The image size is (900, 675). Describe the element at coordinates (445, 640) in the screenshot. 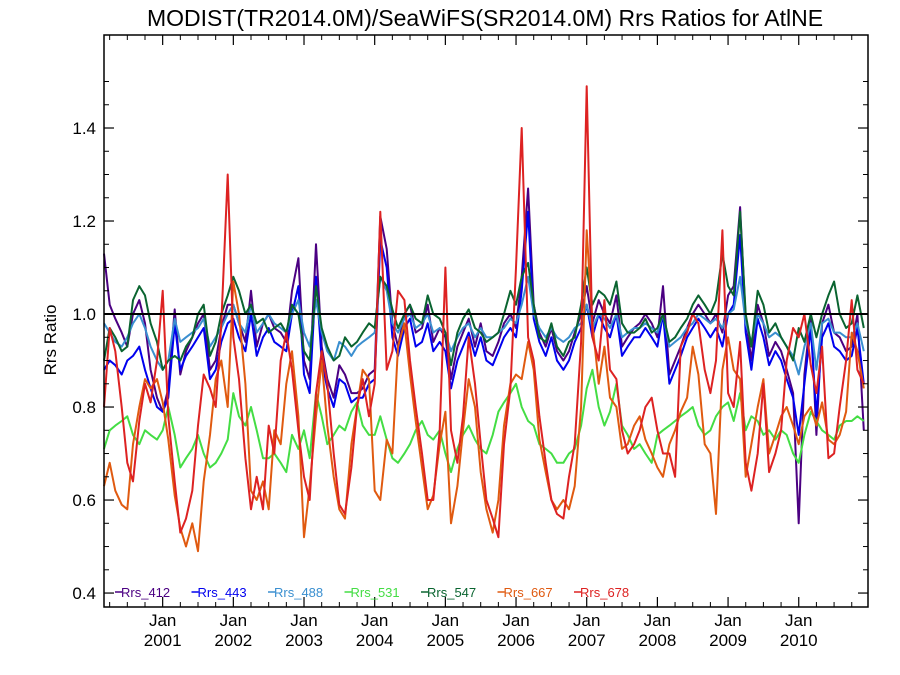

I see `x-tick-label-year: 2005` at that location.